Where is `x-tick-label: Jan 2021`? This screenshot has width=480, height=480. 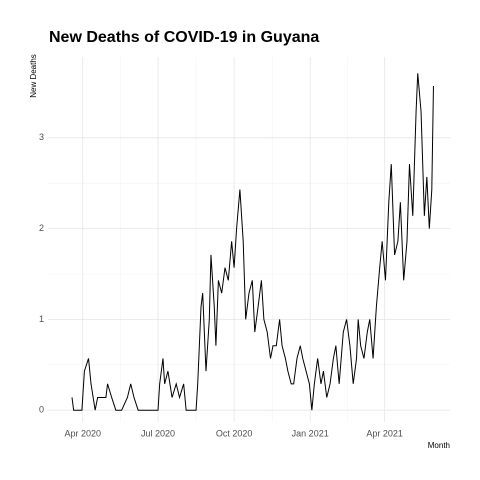
x-tick-label: Jan 2021 is located at coordinates (310, 433).